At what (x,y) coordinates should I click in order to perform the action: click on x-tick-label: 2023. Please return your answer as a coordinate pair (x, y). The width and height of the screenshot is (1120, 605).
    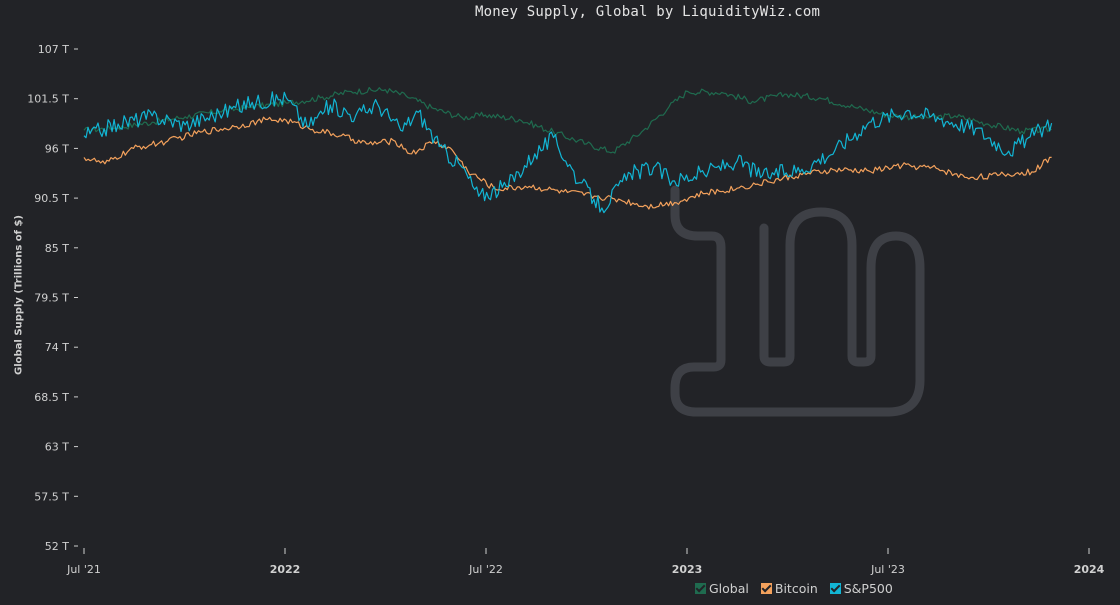
    Looking at the image, I should click on (687, 569).